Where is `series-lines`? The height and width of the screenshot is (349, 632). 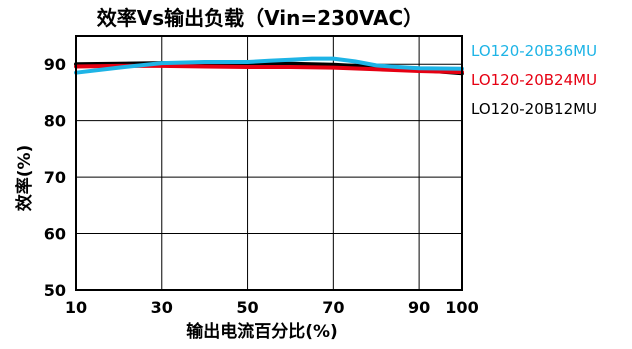 series-lines is located at coordinates (269, 66).